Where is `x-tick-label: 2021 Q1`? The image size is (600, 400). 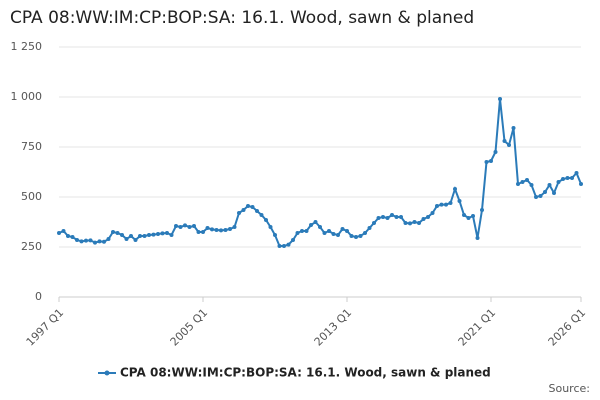
x-tick-label: 2021 Q1 is located at coordinates (477, 327).